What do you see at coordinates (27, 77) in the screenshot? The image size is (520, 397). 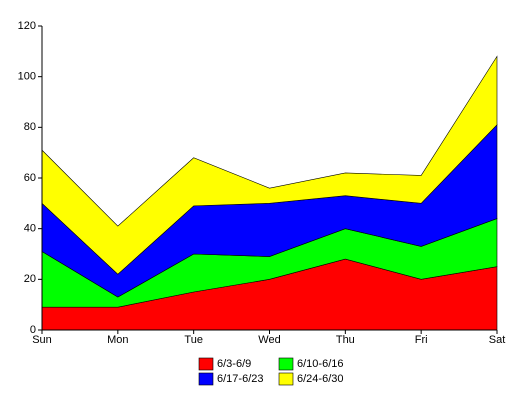 I see `y-tick-label: 100` at bounding box center [27, 77].